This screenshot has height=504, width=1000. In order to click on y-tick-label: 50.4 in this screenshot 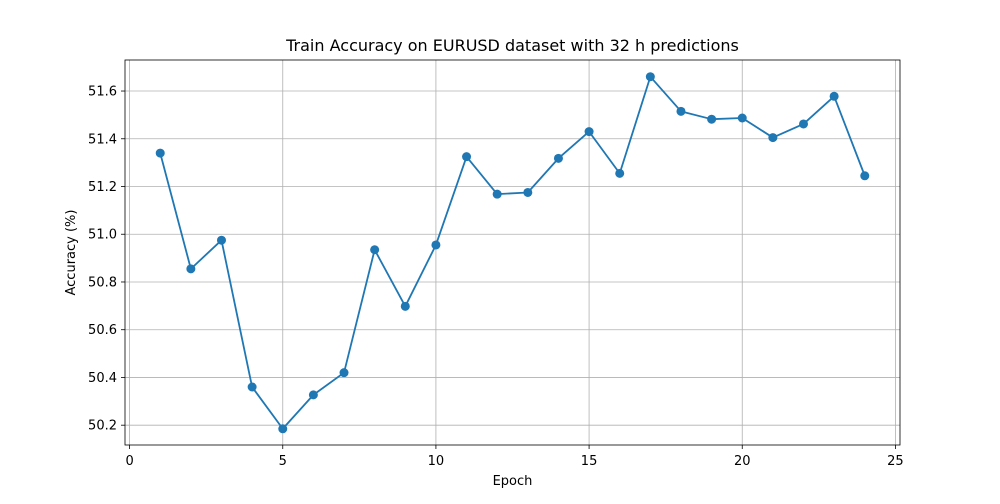, I will do `click(102, 378)`.